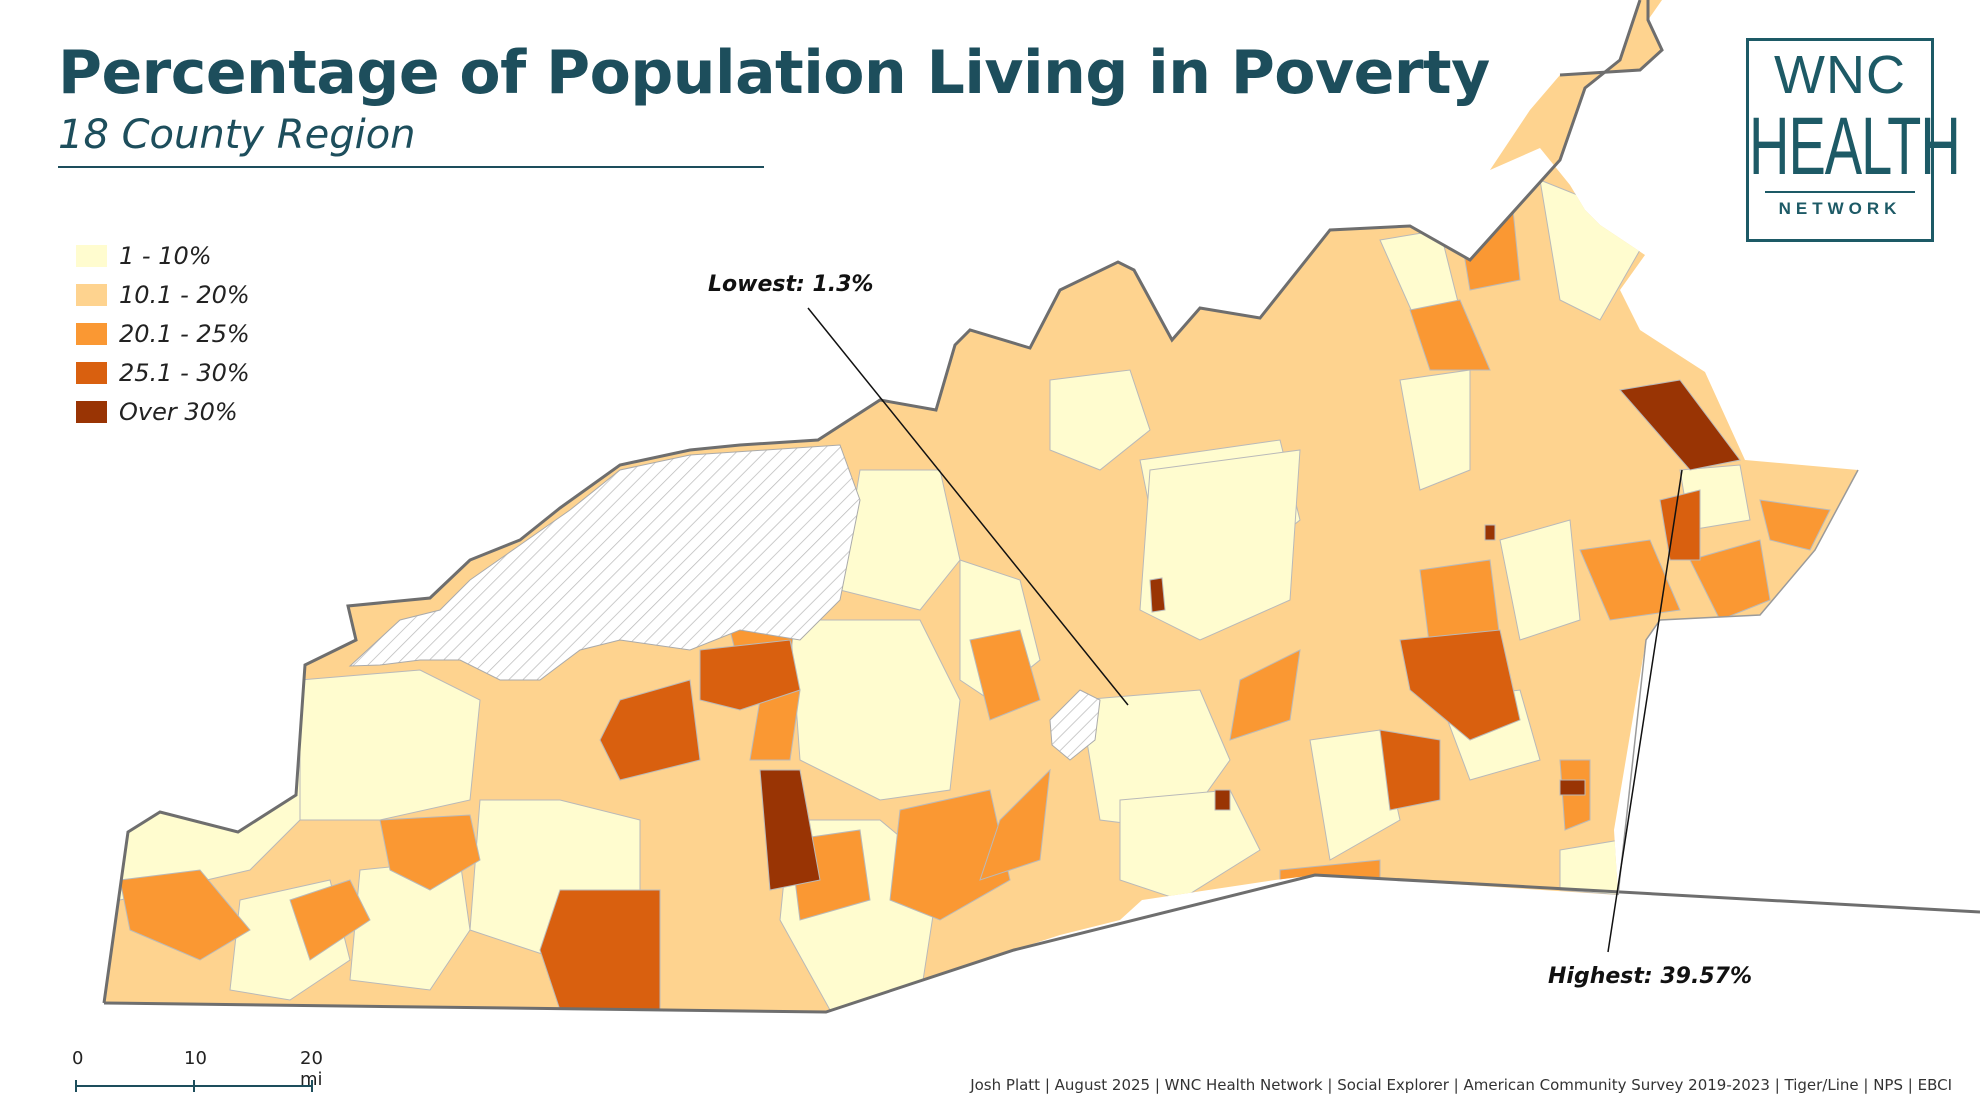 This screenshot has width=1980, height=1116. I want to click on legend-item-2: 10.1 - 20%, so click(163, 294).